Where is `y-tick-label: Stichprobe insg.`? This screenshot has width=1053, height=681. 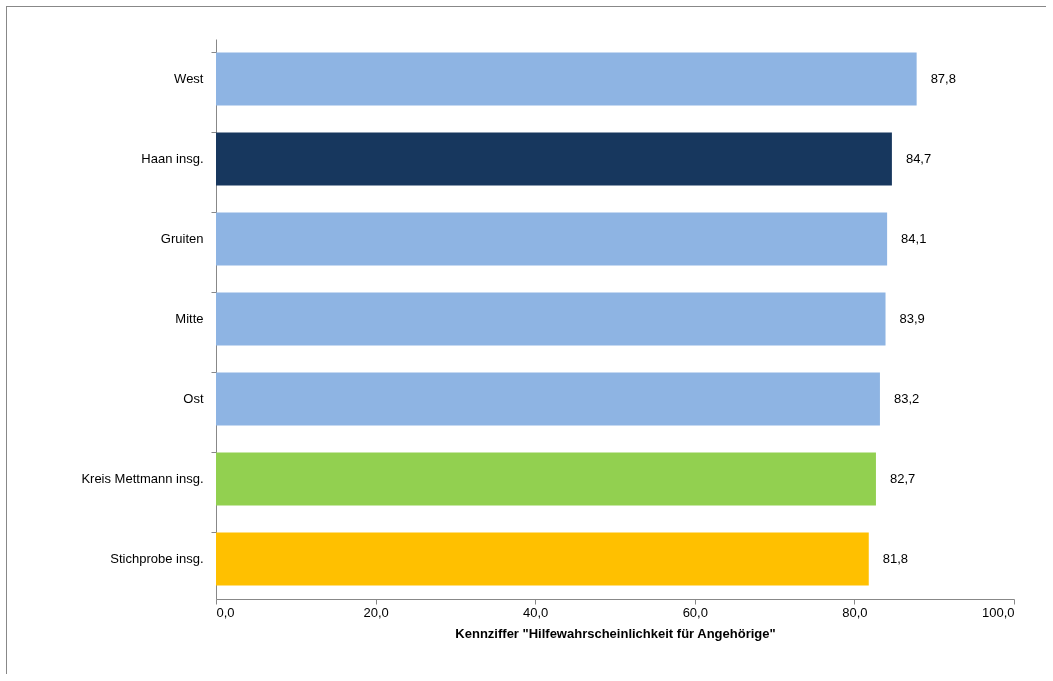 y-tick-label: Stichprobe insg. is located at coordinates (157, 558).